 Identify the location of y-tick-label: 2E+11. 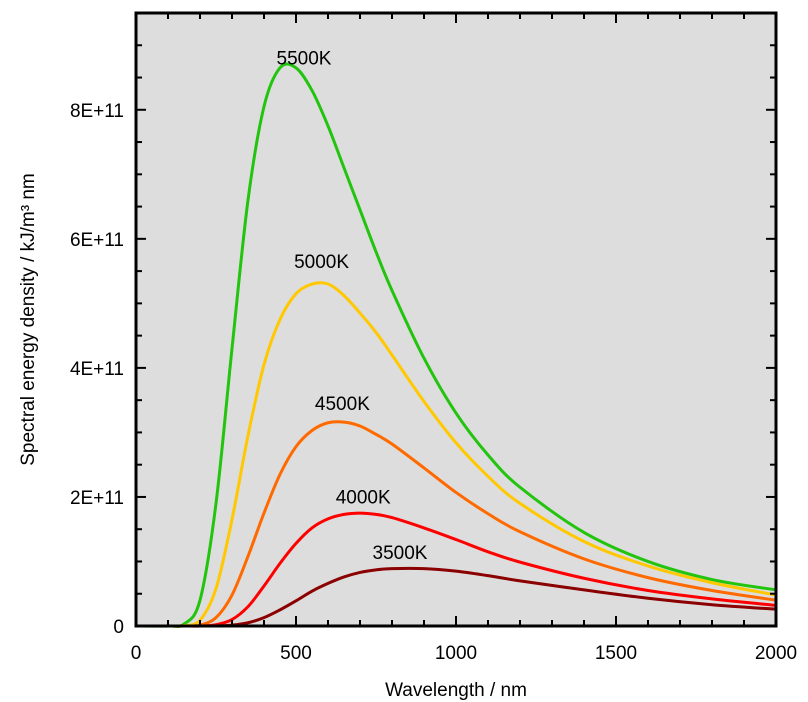
(97, 498).